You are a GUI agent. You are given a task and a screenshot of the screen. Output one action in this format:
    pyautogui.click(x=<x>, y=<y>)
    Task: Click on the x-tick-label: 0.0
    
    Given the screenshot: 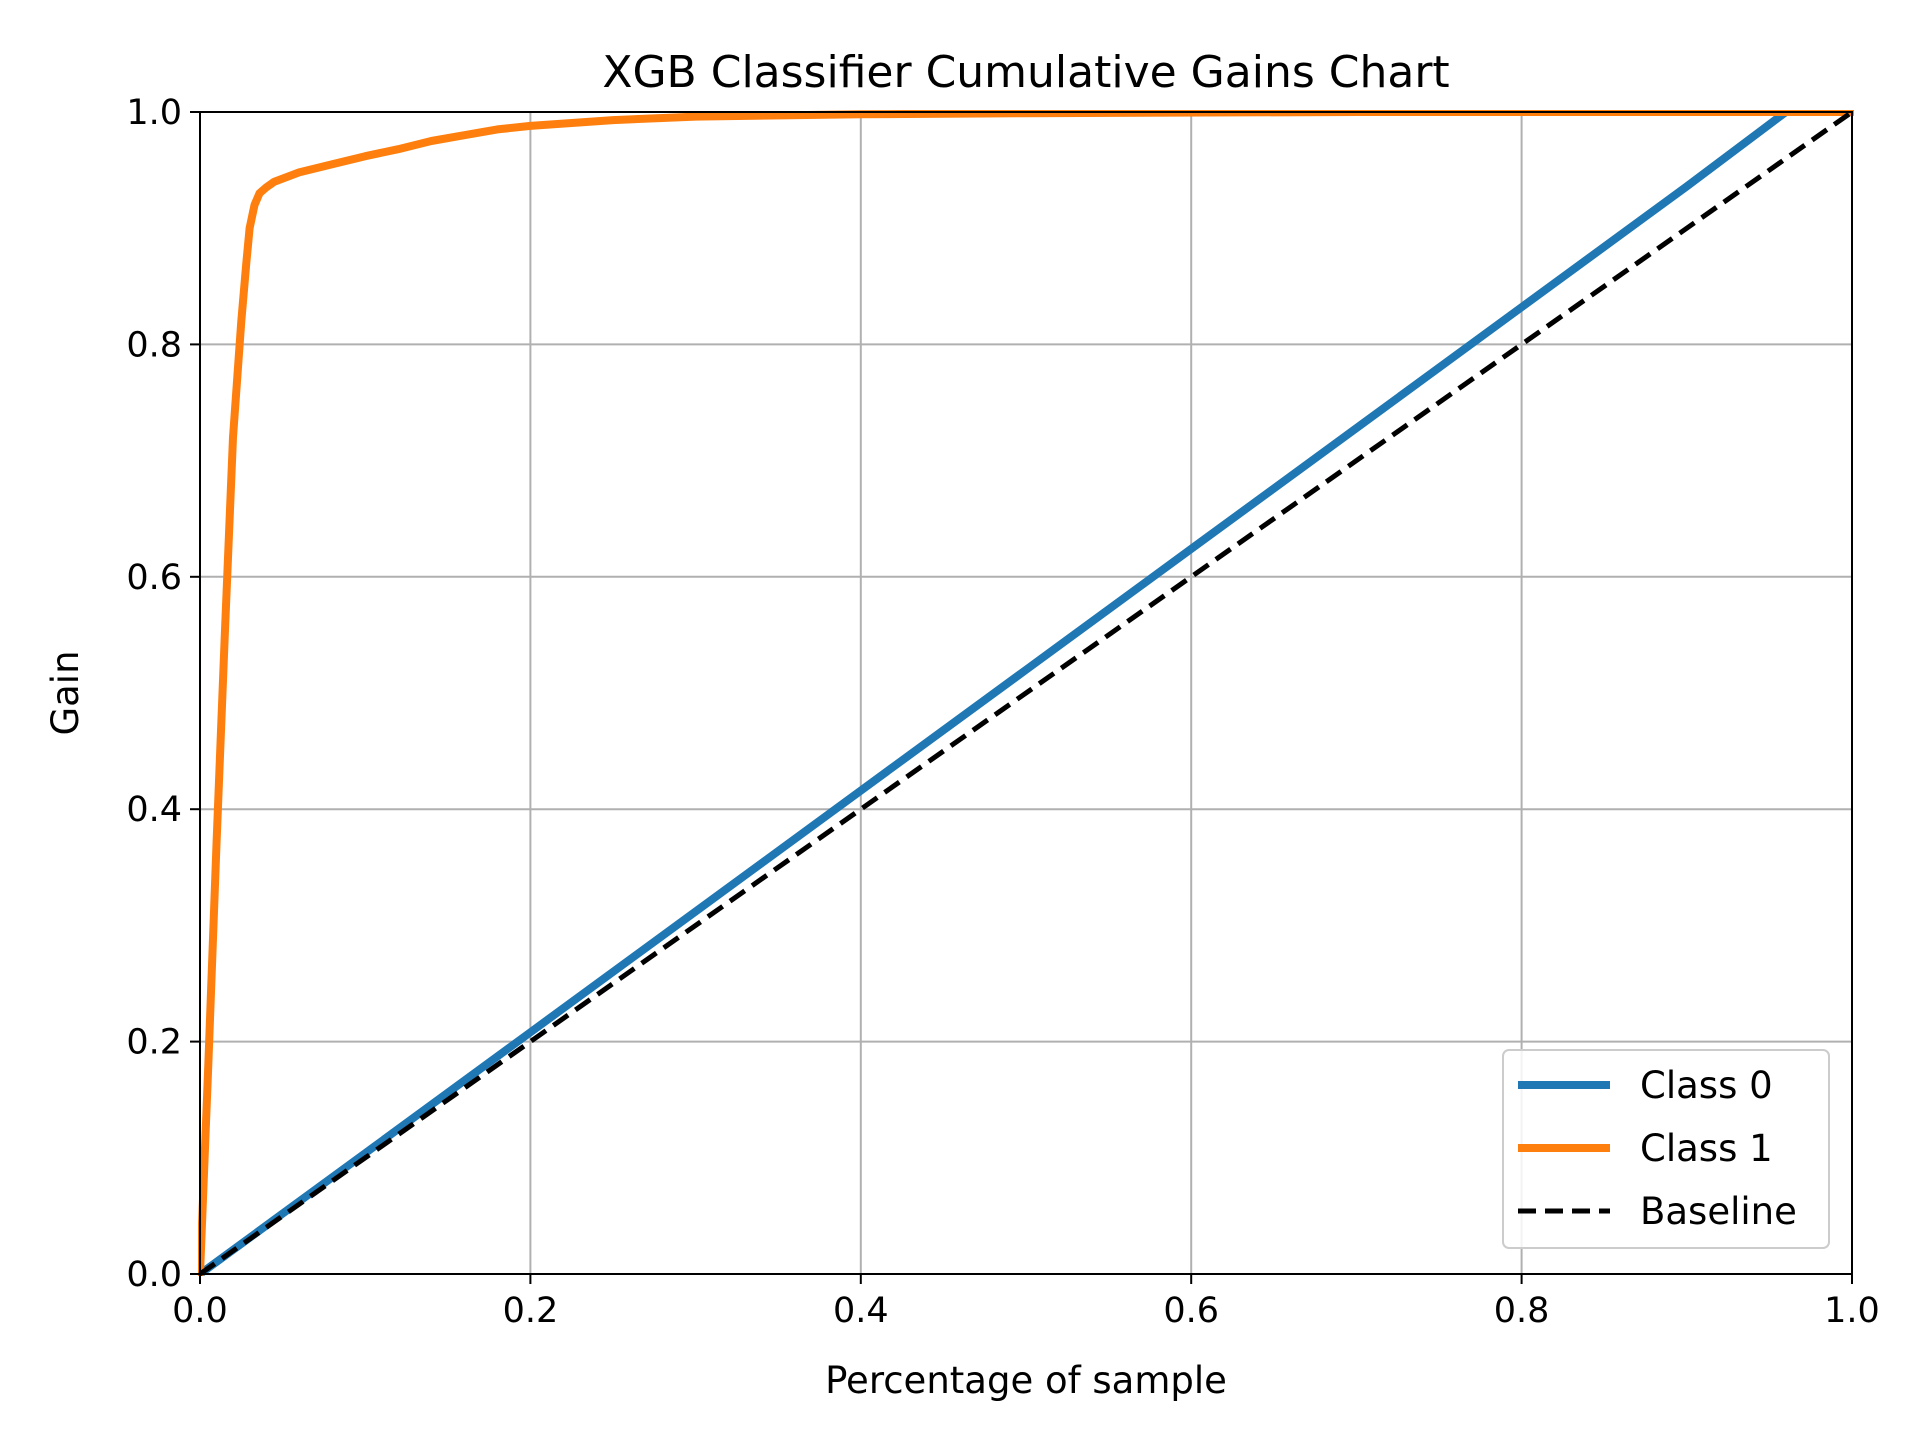 What is the action you would take?
    pyautogui.click(x=200, y=1311)
    